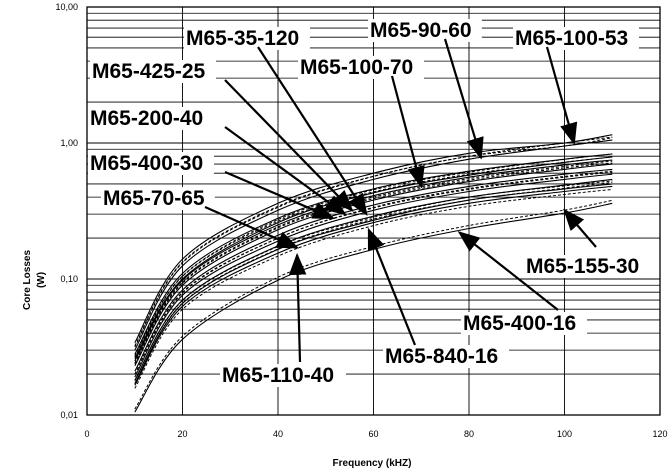  I want to click on y-tick-label: 0,01, so click(69, 415).